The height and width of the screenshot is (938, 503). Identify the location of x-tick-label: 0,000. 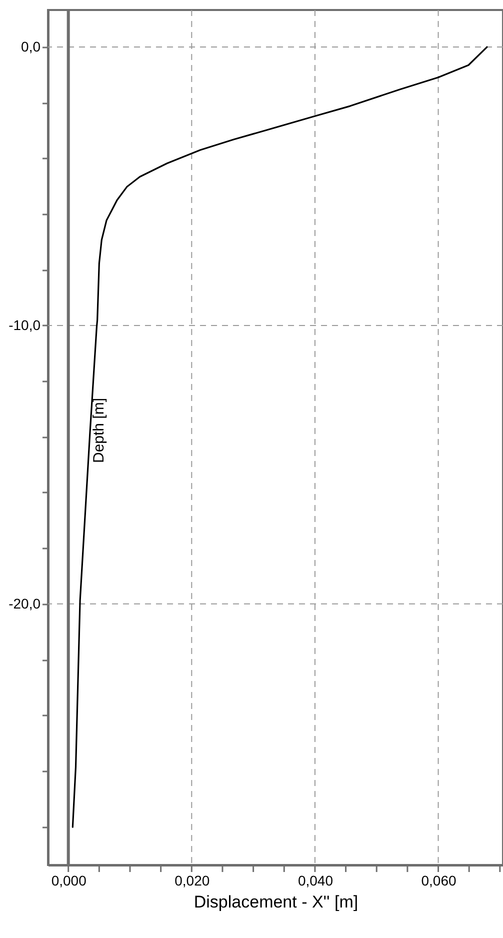
(69, 880).